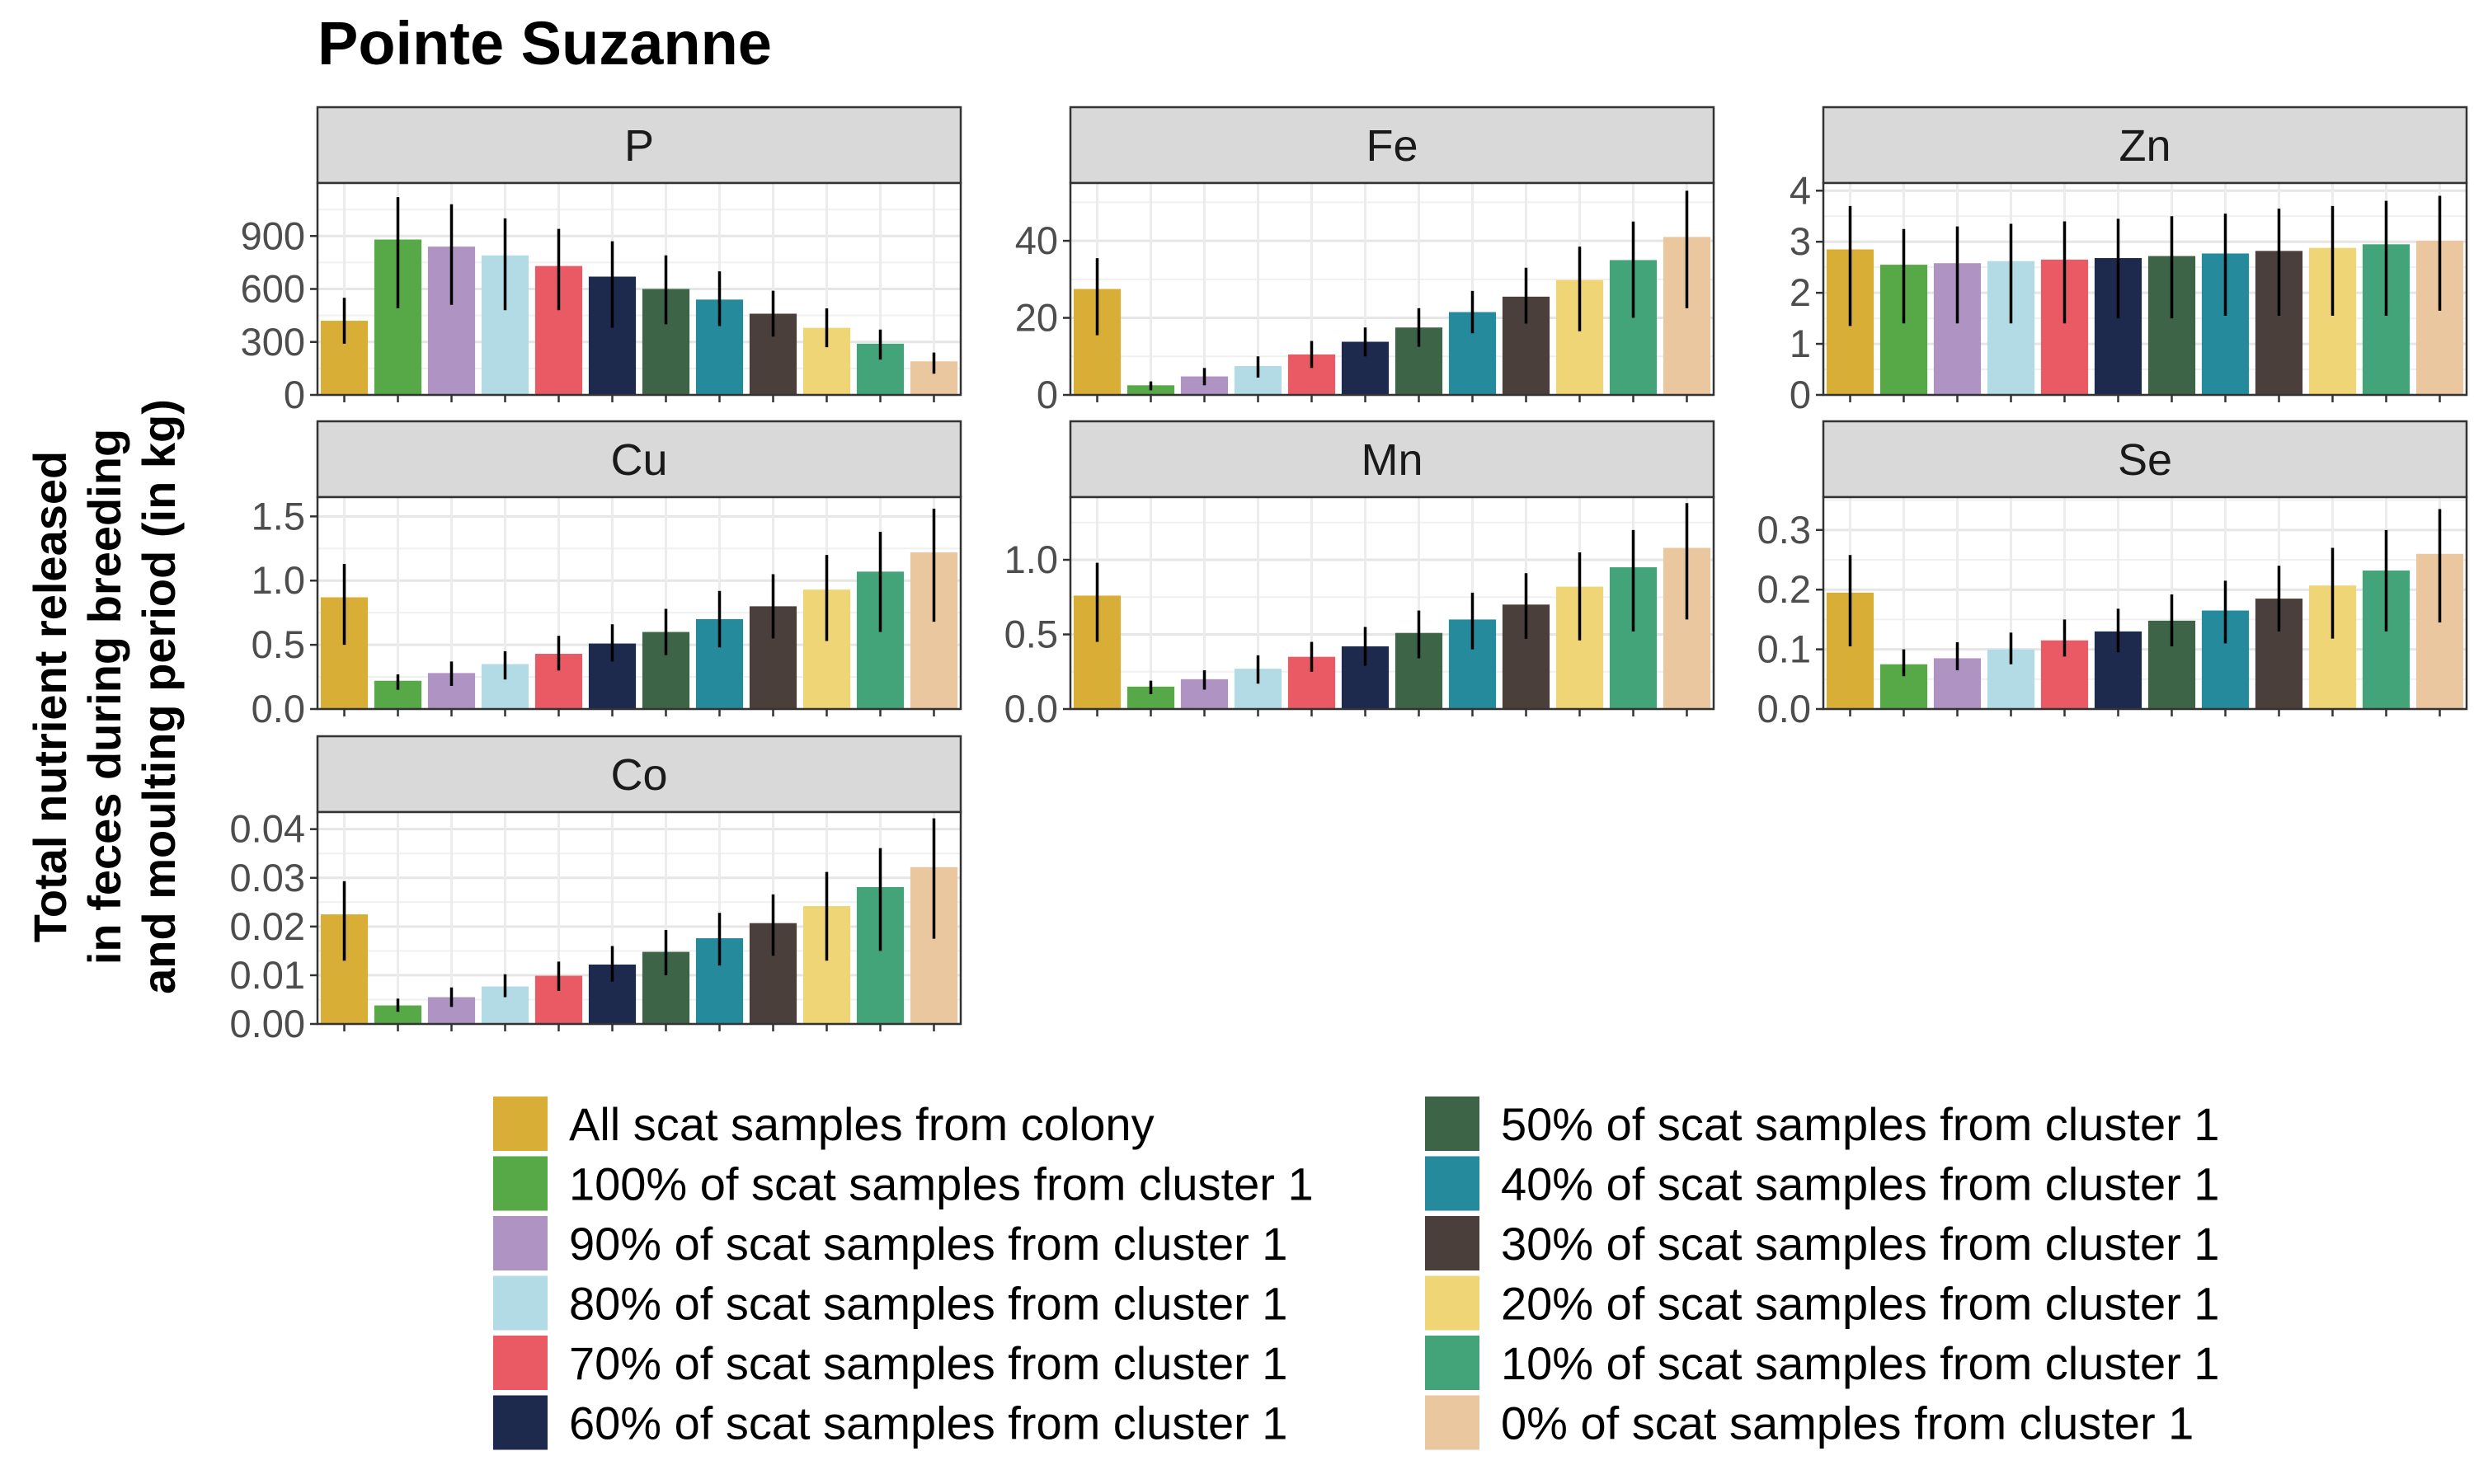  I want to click on y-tick-label: 2, so click(1800, 292).